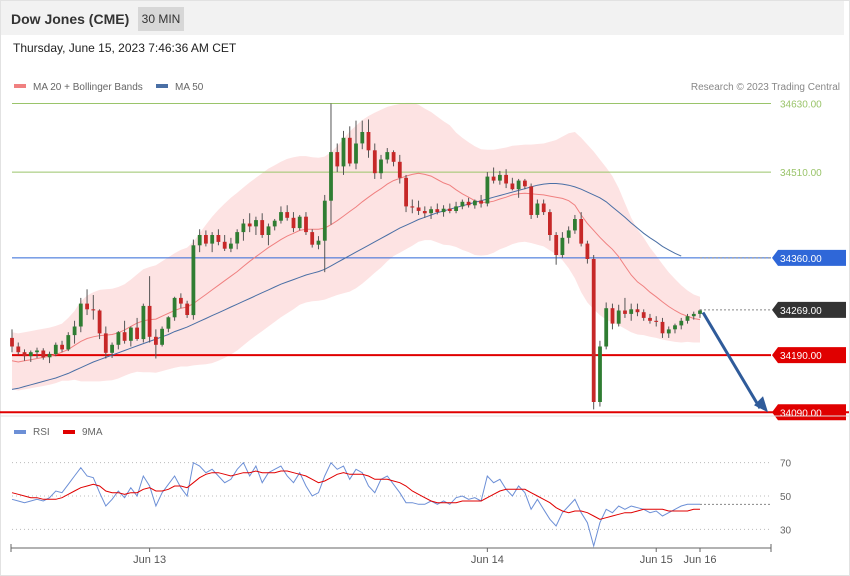 The height and width of the screenshot is (576, 850). Describe the element at coordinates (20, 432) in the screenshot. I see `rsi-legend-swatch` at that location.